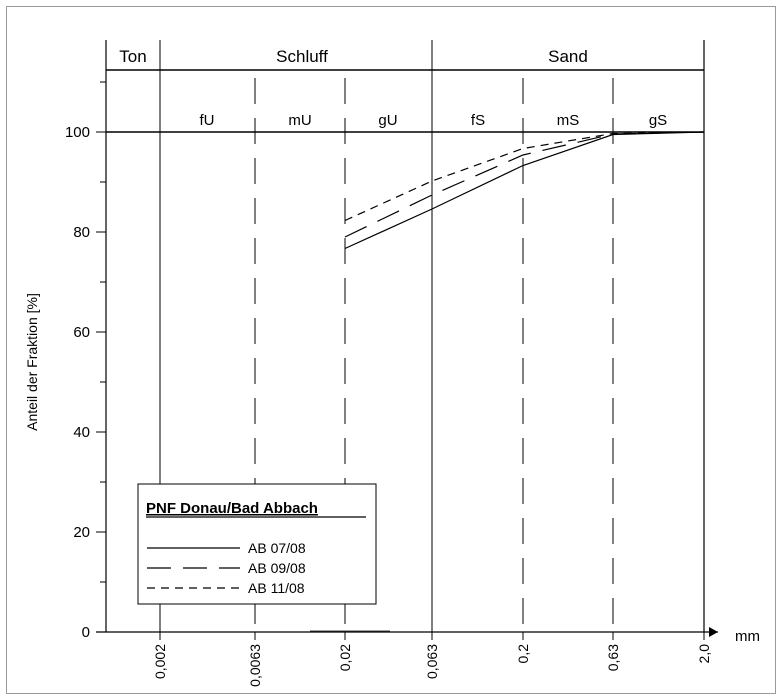 Image resolution: width=781 pixels, height=700 pixels. I want to click on x-tick-label: 0,002, so click(160, 661).